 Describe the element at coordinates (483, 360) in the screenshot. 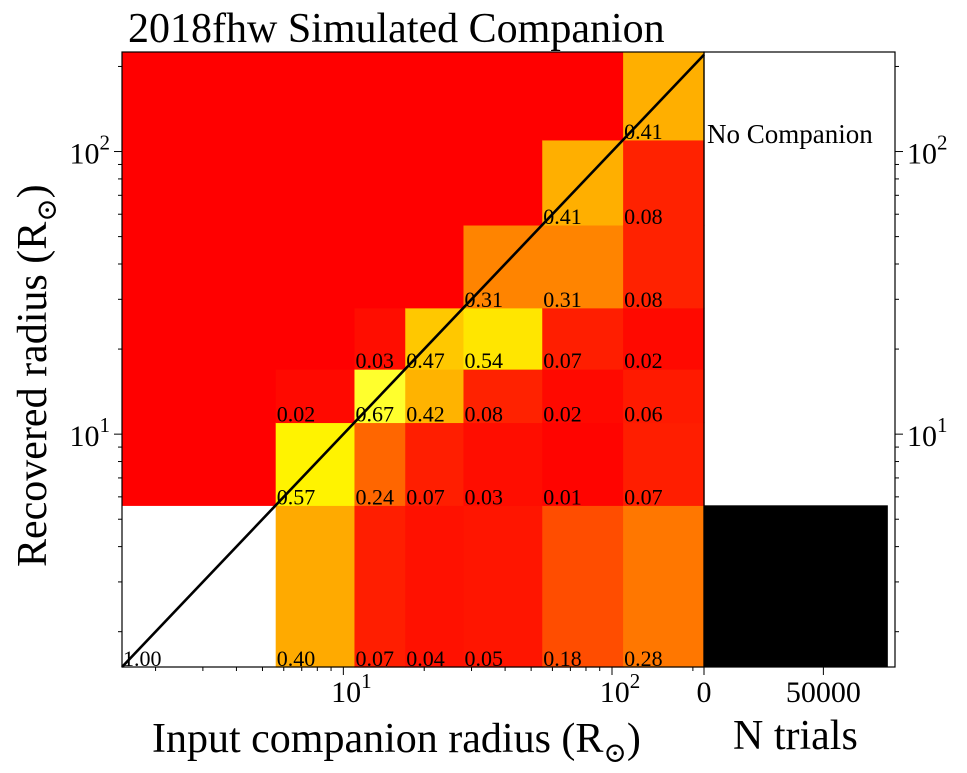

I see `cell-value-label: 0.54` at that location.